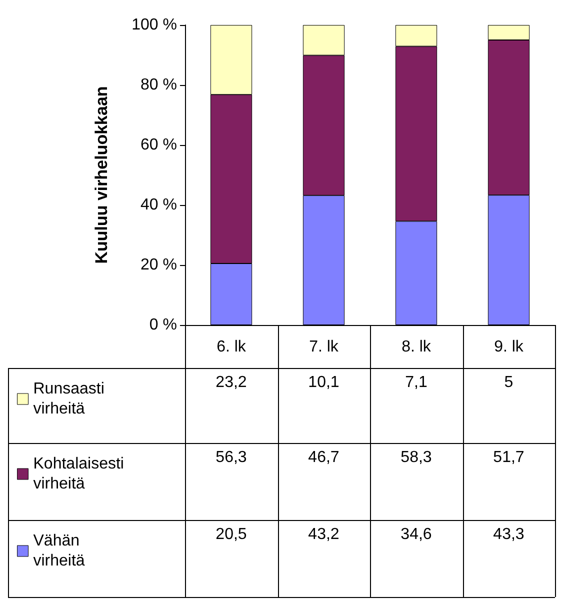 This screenshot has height=599, width=573. What do you see at coordinates (158, 205) in the screenshot?
I see `y-tick-label: 40 %` at bounding box center [158, 205].